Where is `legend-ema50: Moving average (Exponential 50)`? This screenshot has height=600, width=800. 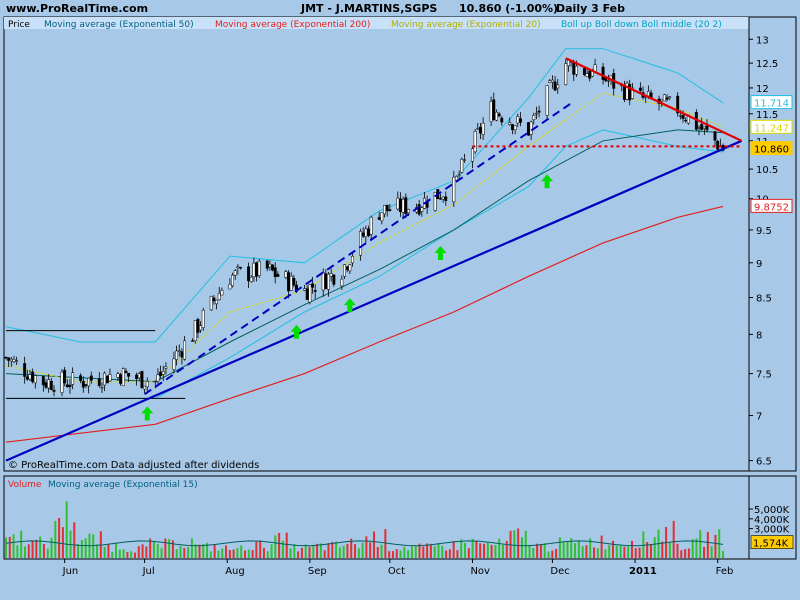 legend-ema50: Moving average (Exponential 50) is located at coordinates (119, 25).